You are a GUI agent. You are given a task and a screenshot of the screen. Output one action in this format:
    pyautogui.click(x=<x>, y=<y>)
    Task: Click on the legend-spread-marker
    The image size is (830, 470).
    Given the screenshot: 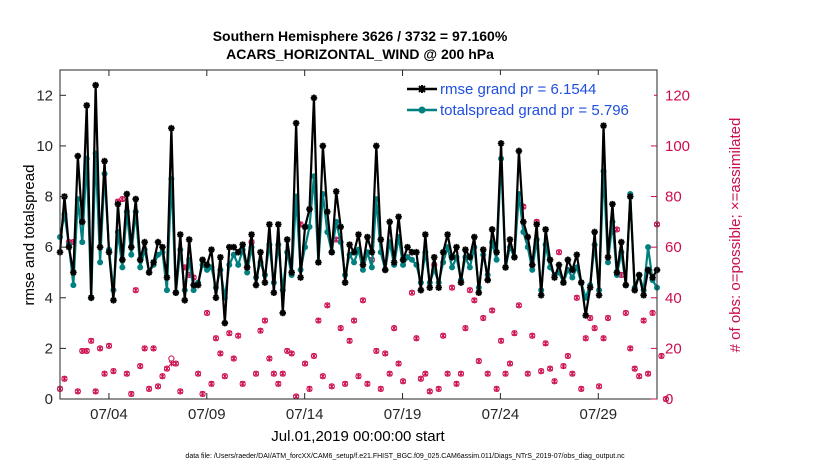 What is the action you would take?
    pyautogui.click(x=422, y=110)
    